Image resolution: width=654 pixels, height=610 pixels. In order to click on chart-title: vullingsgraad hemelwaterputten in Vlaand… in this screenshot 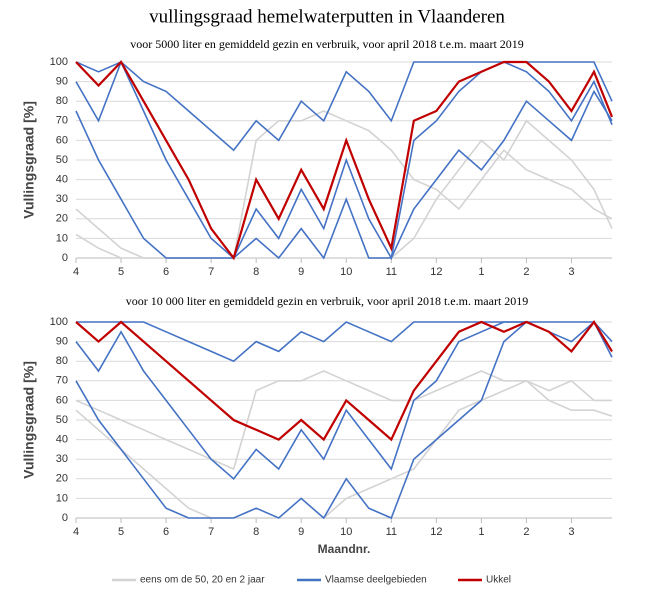, I will do `click(327, 16)`.